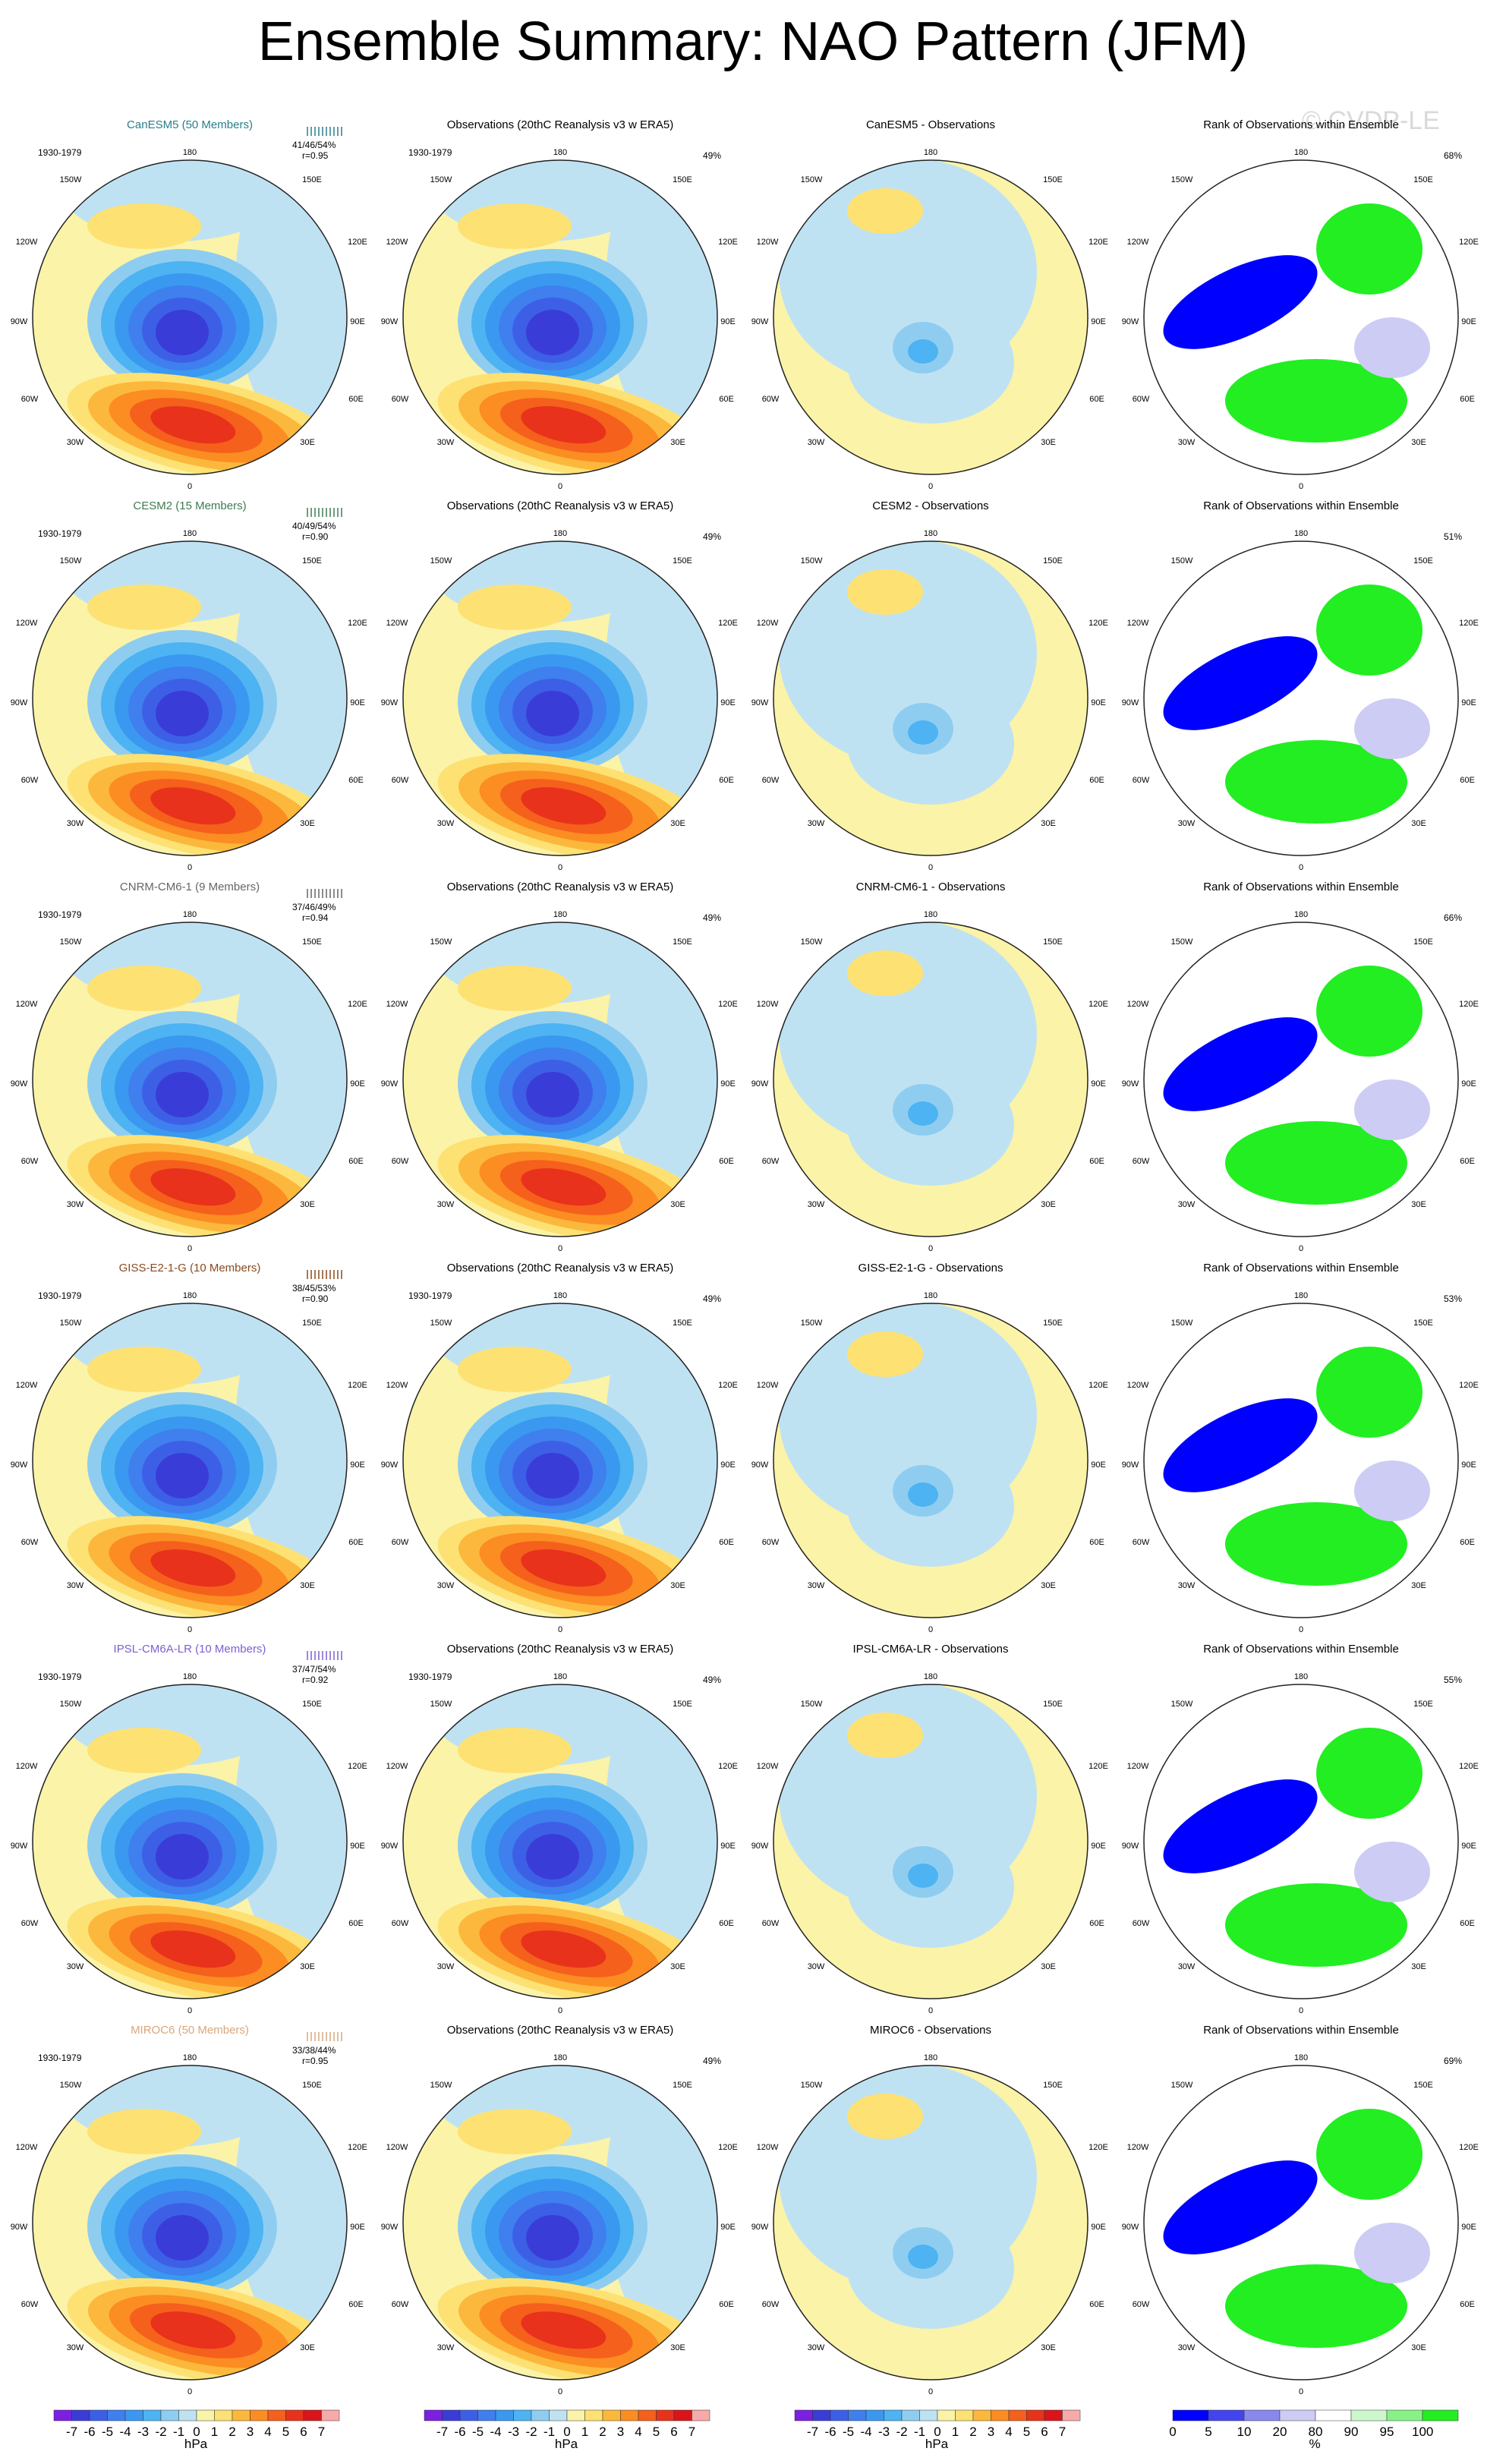 The image size is (1506, 2464). What do you see at coordinates (321, 2432) in the screenshot?
I see `colorbar-hpa-tick: 7` at bounding box center [321, 2432].